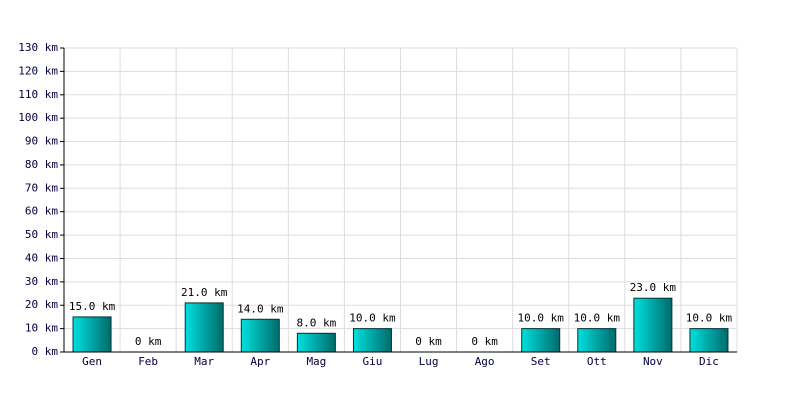 Image resolution: width=800 pixels, height=400 pixels. What do you see at coordinates (597, 361) in the screenshot?
I see `x-tick-label: Ott` at bounding box center [597, 361].